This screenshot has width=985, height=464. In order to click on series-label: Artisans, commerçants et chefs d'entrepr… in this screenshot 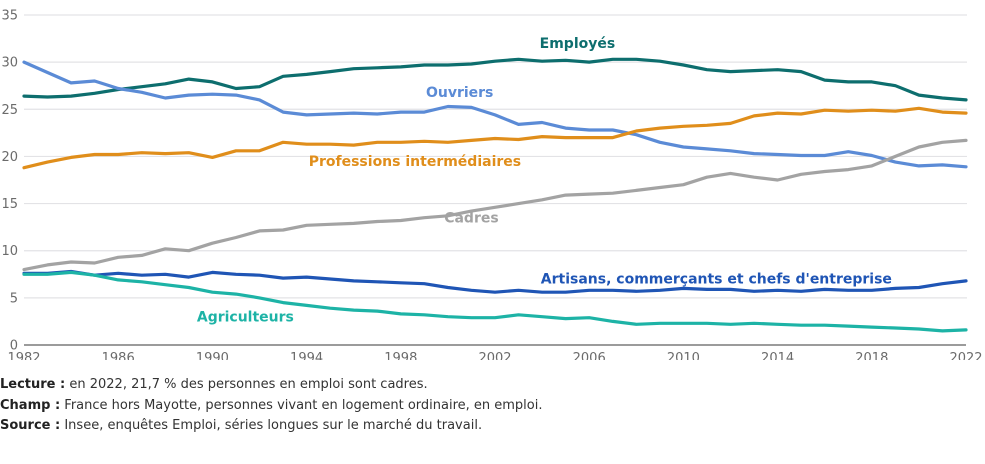, I will do `click(716, 280)`.